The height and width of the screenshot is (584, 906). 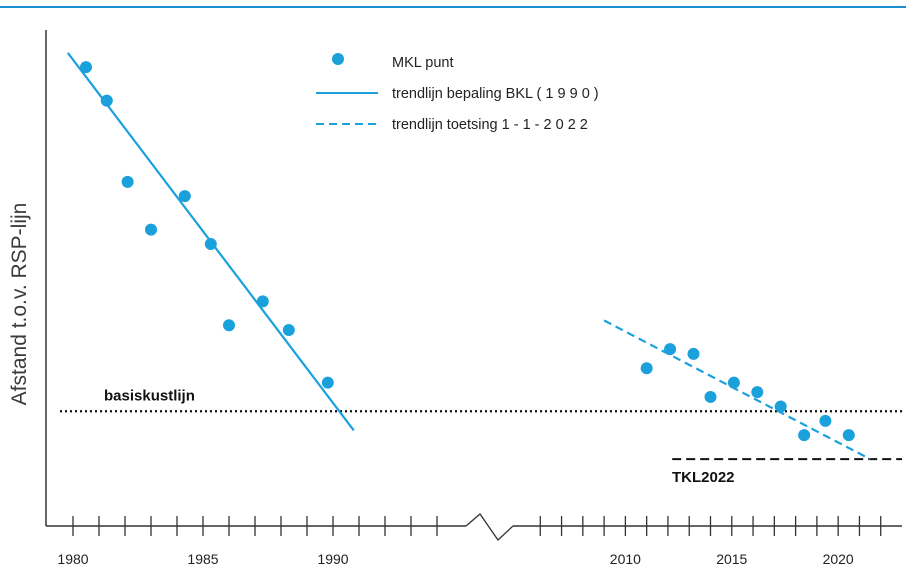 What do you see at coordinates (625, 559) in the screenshot?
I see `x-tick-label: 2010` at bounding box center [625, 559].